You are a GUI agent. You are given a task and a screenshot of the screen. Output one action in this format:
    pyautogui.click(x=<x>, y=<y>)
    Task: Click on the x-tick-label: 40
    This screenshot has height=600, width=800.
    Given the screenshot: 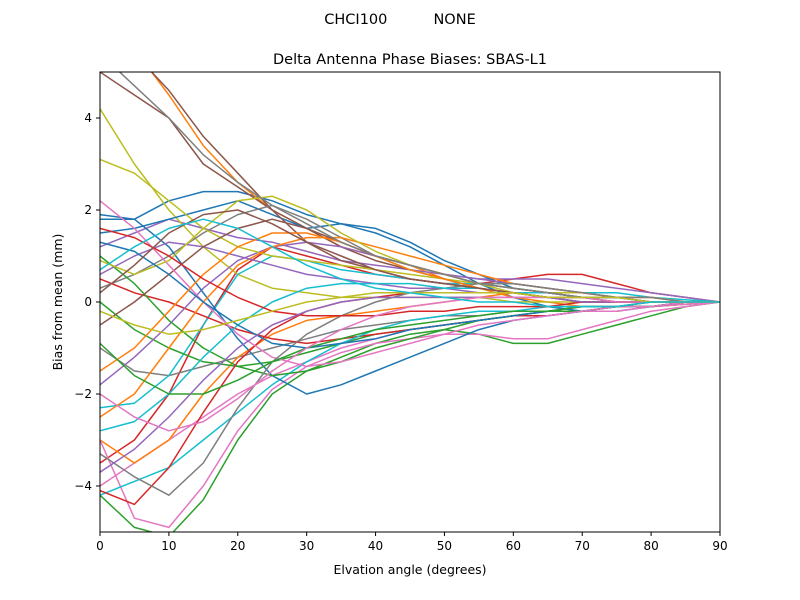 What is the action you would take?
    pyautogui.click(x=375, y=546)
    